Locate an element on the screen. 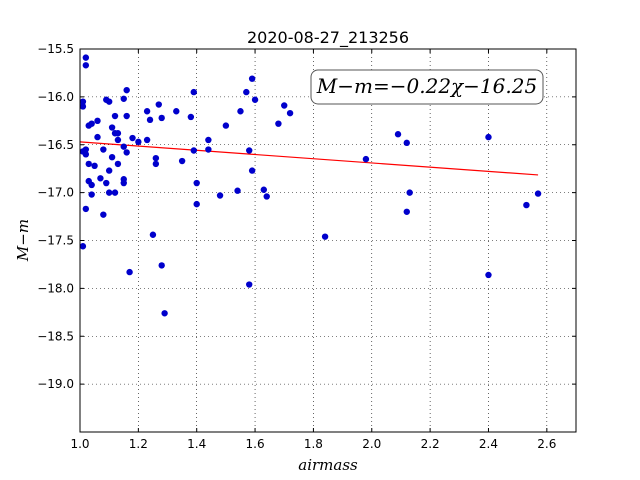 This screenshot has height=480, width=640. fit-line is located at coordinates (309, 158).